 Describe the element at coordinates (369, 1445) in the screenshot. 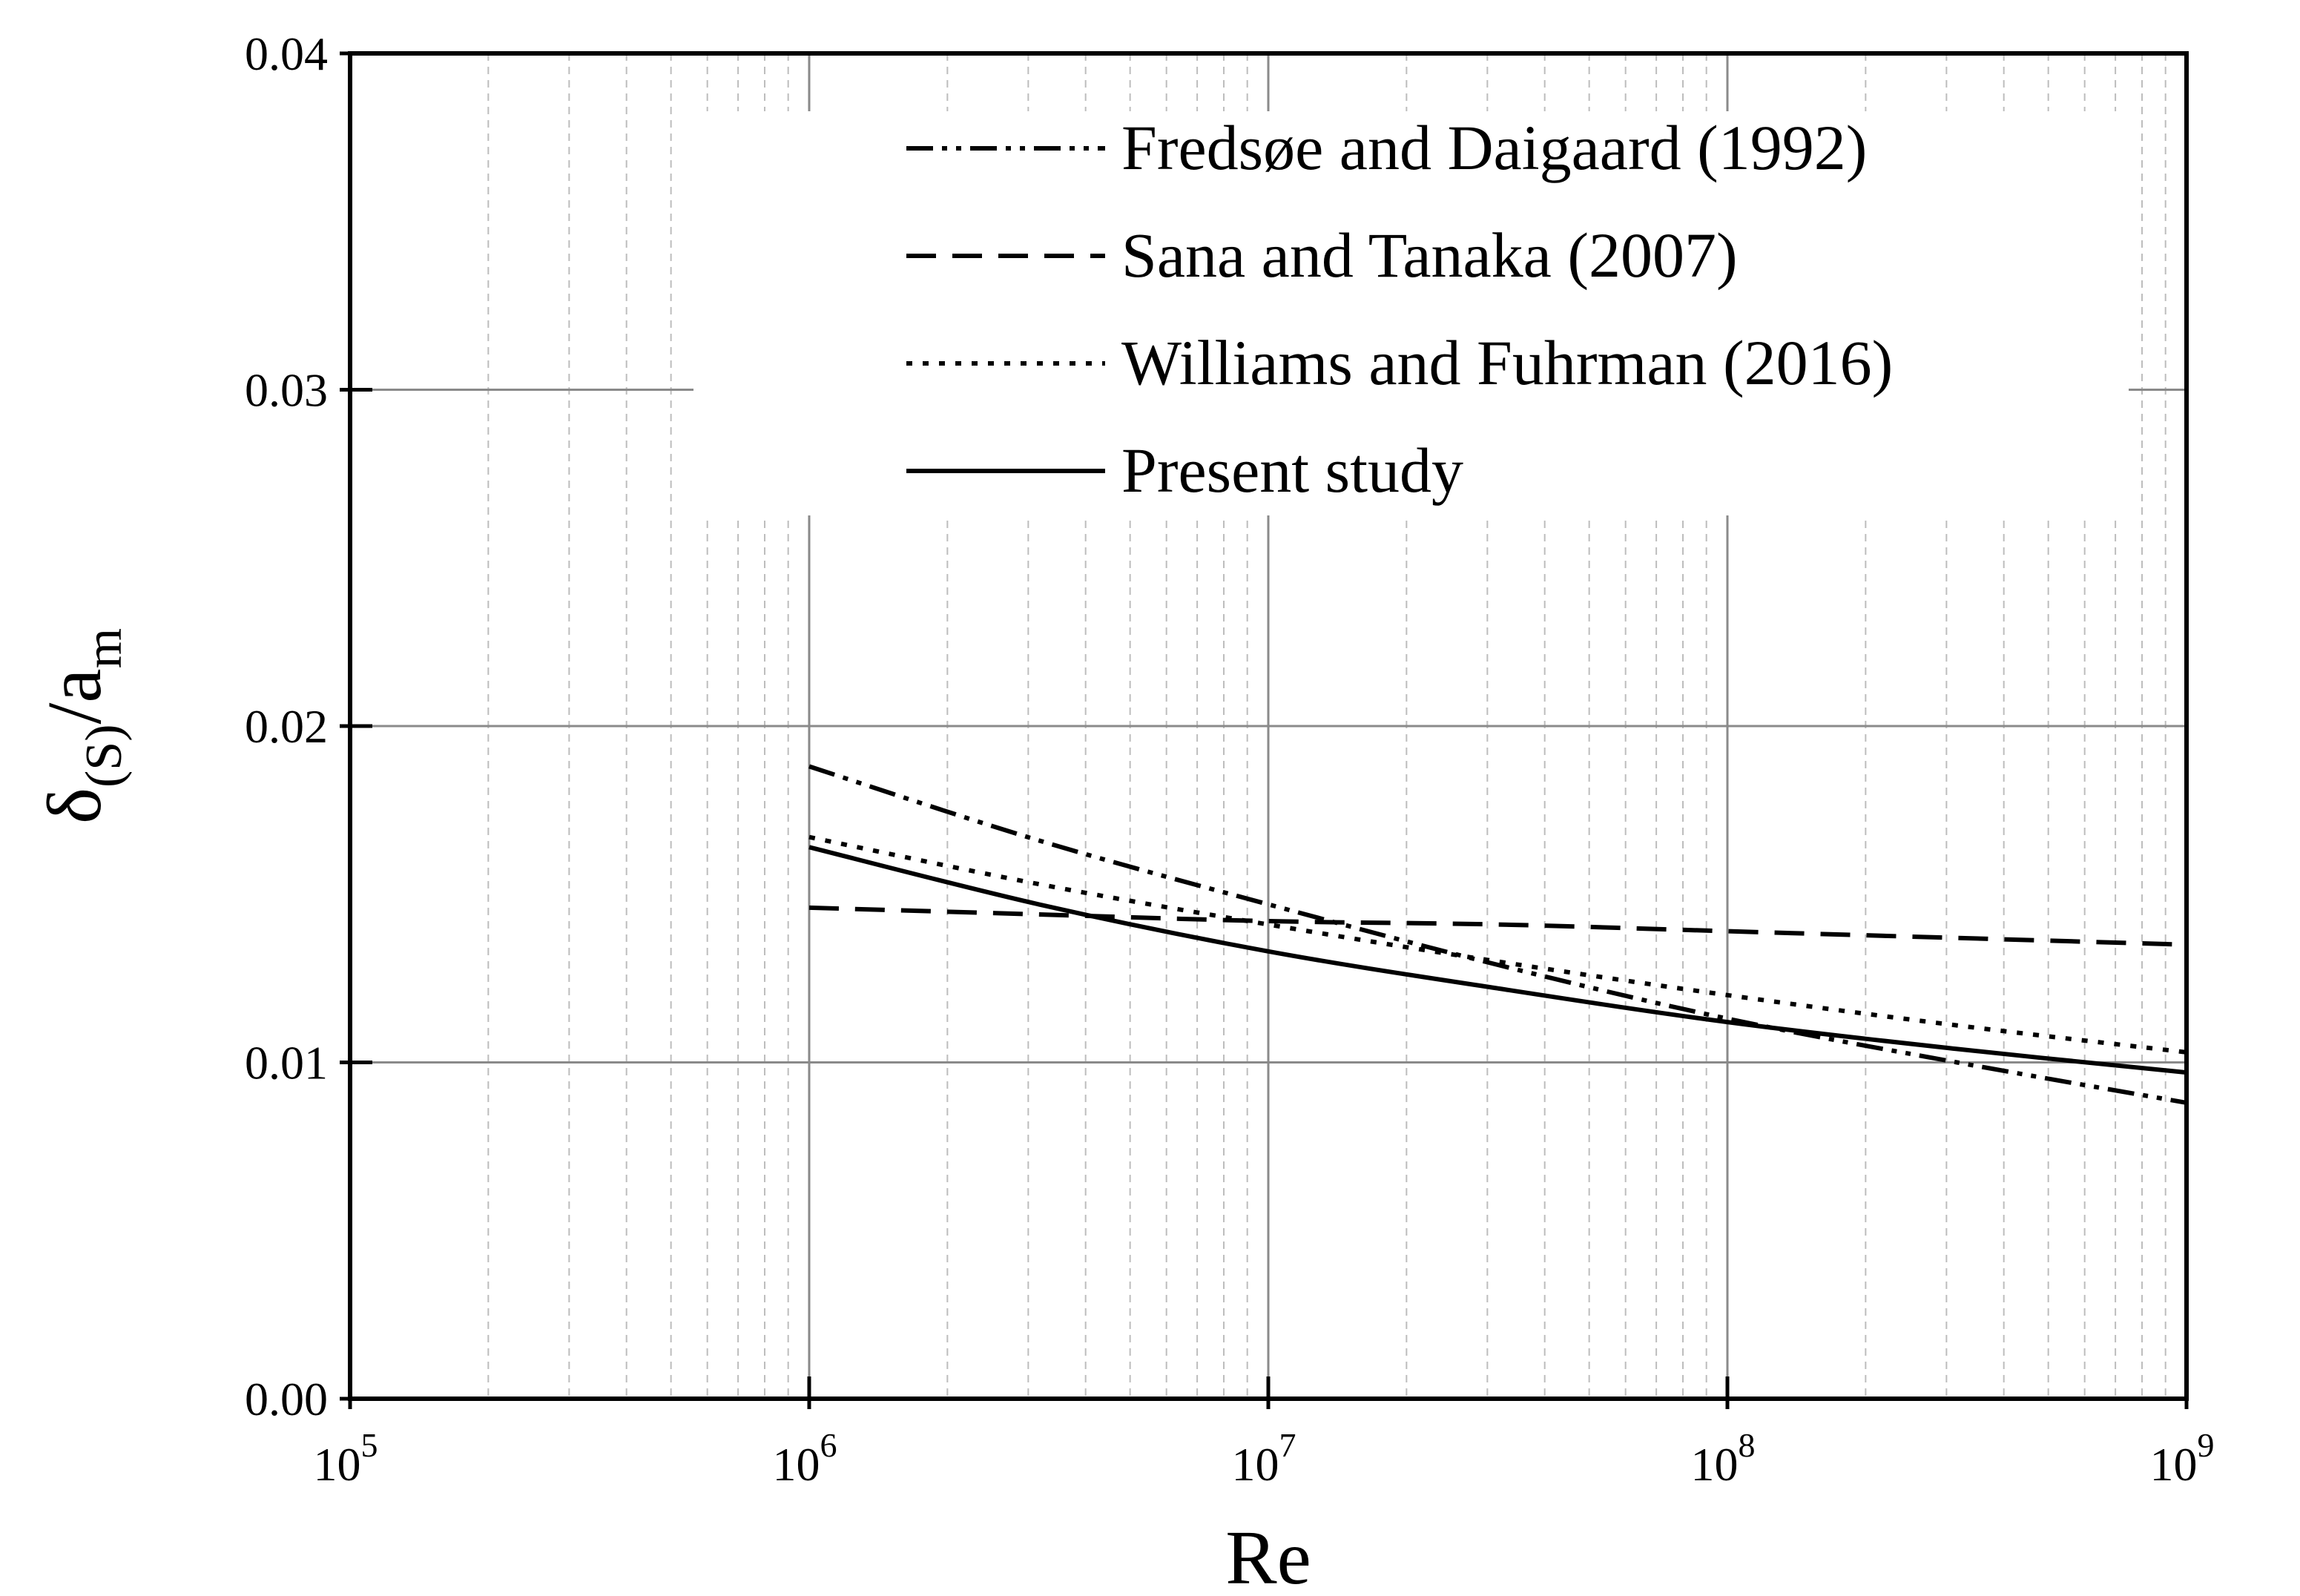

I see `x-tick-exponent: 5` at that location.